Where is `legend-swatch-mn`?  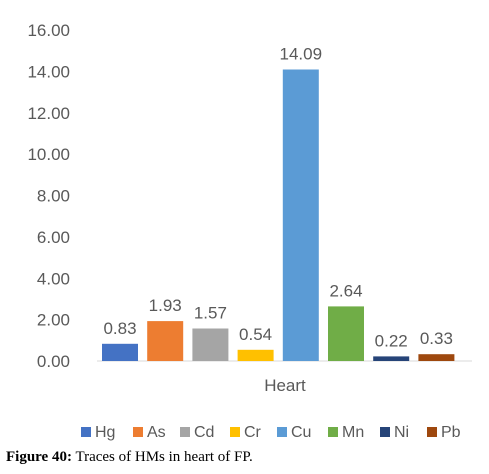 legend-swatch-mn is located at coordinates (333, 432).